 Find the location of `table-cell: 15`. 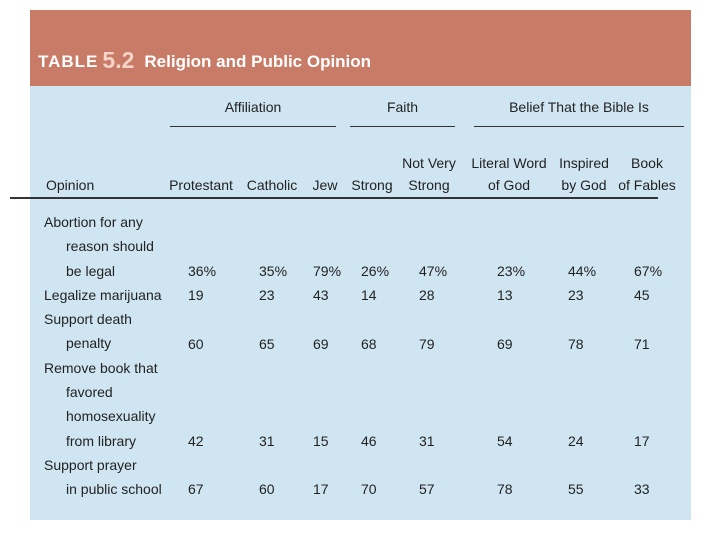

table-cell: 15 is located at coordinates (321, 440).